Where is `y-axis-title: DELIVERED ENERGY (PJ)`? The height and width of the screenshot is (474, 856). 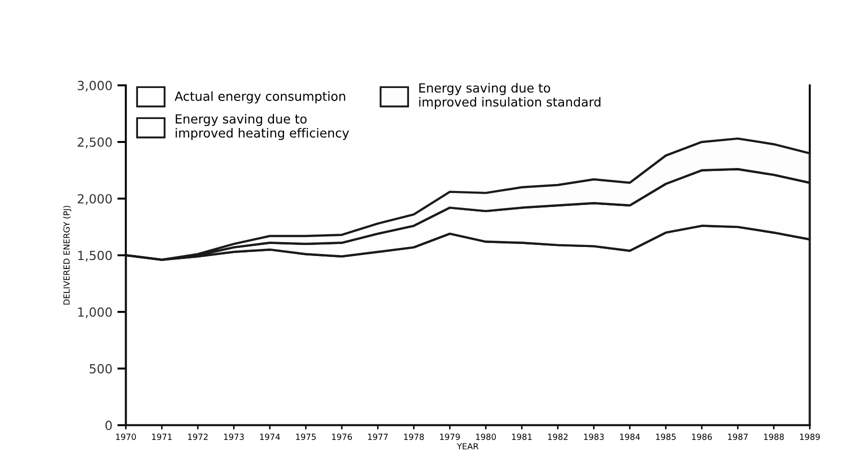
y-axis-title: DELIVERED ENERGY (PJ) is located at coordinates (67, 255).